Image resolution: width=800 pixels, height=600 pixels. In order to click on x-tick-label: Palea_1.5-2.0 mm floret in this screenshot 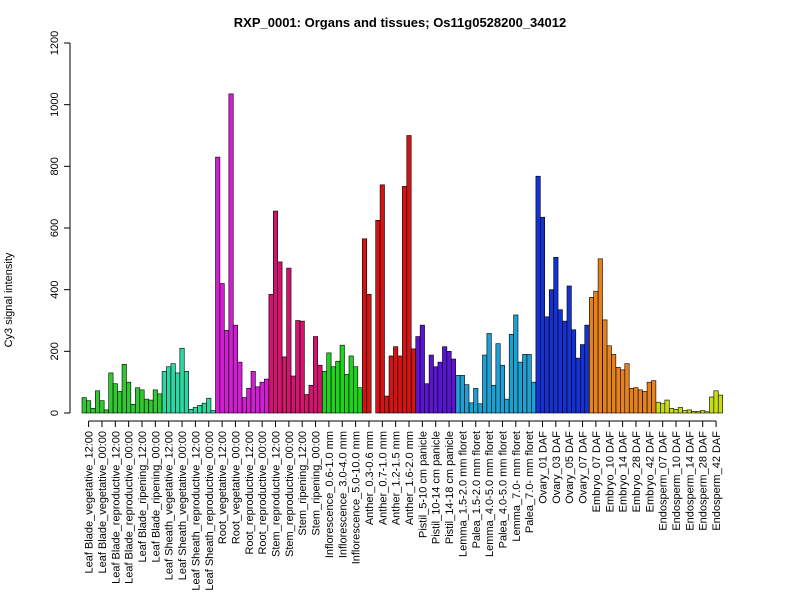, I will do `click(477, 489)`.